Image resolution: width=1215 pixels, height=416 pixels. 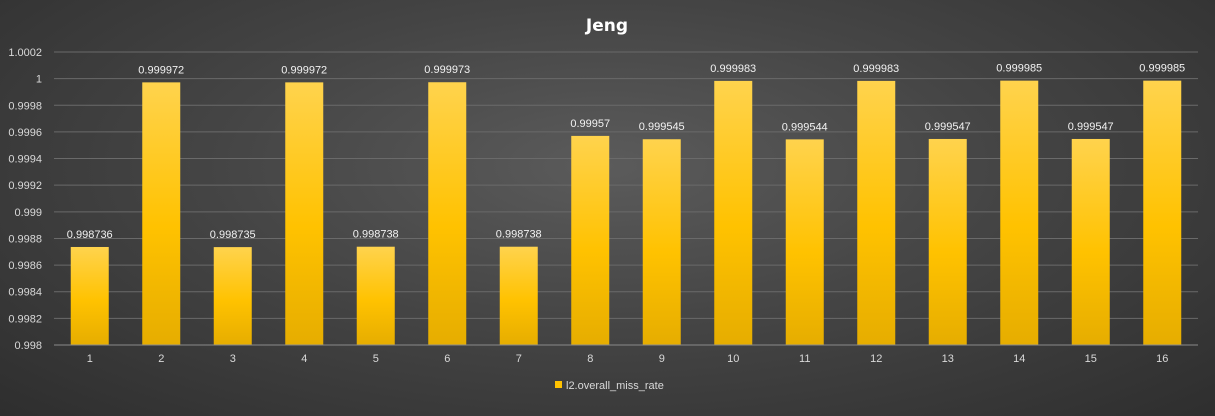 I want to click on x-axis-ticks: 1 2 3 4 5 6 7 8 9 10 11 12 13 14 15 16, so click(x=628, y=359).